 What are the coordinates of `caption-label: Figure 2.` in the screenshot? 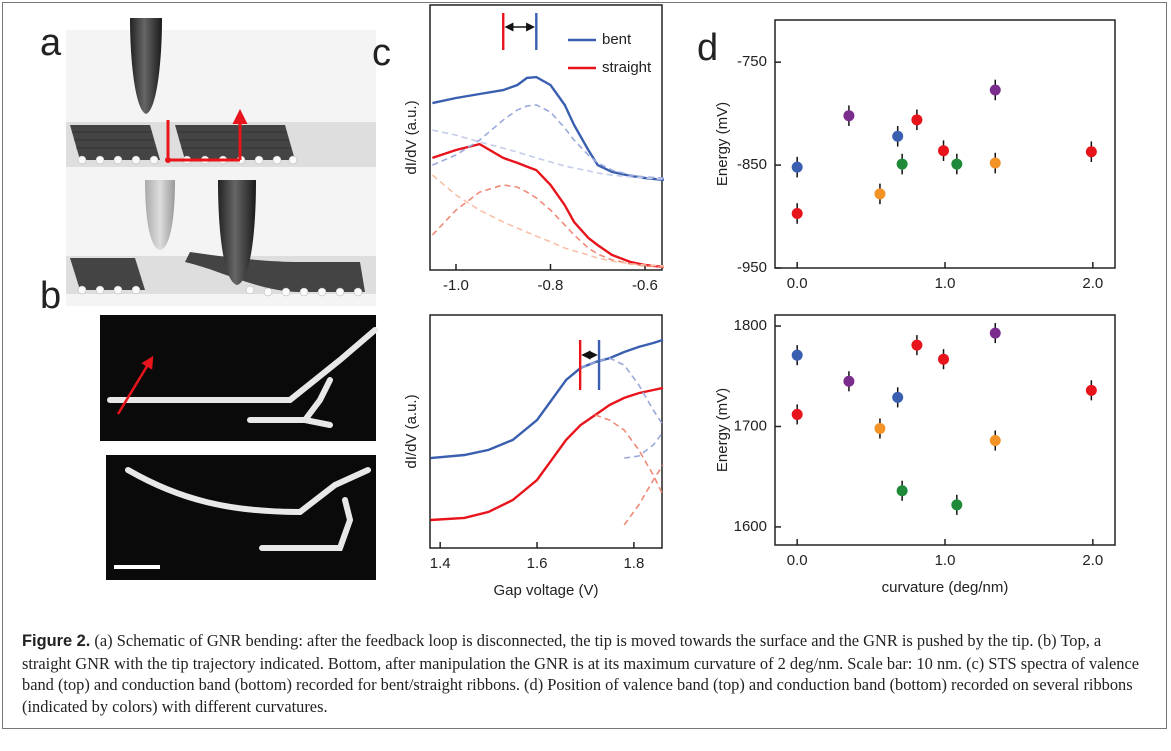 It's located at (56, 641).